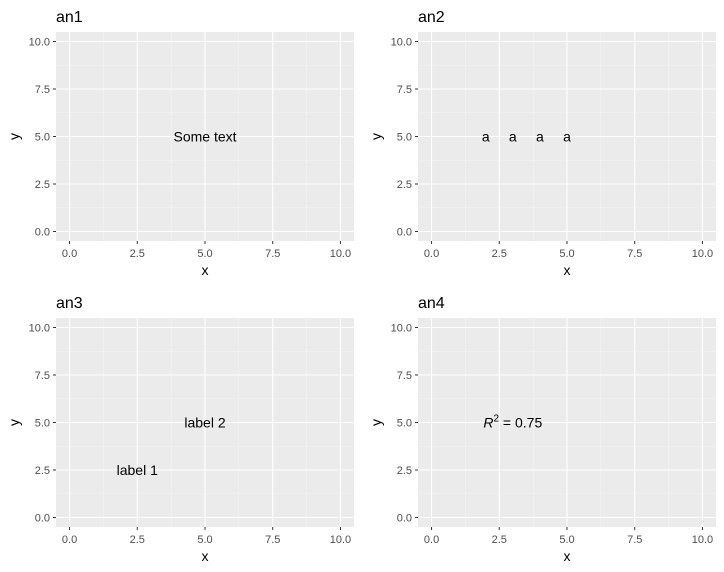 This screenshot has width=724, height=572. Describe the element at coordinates (69, 17) in the screenshot. I see `panel-title: an1` at that location.